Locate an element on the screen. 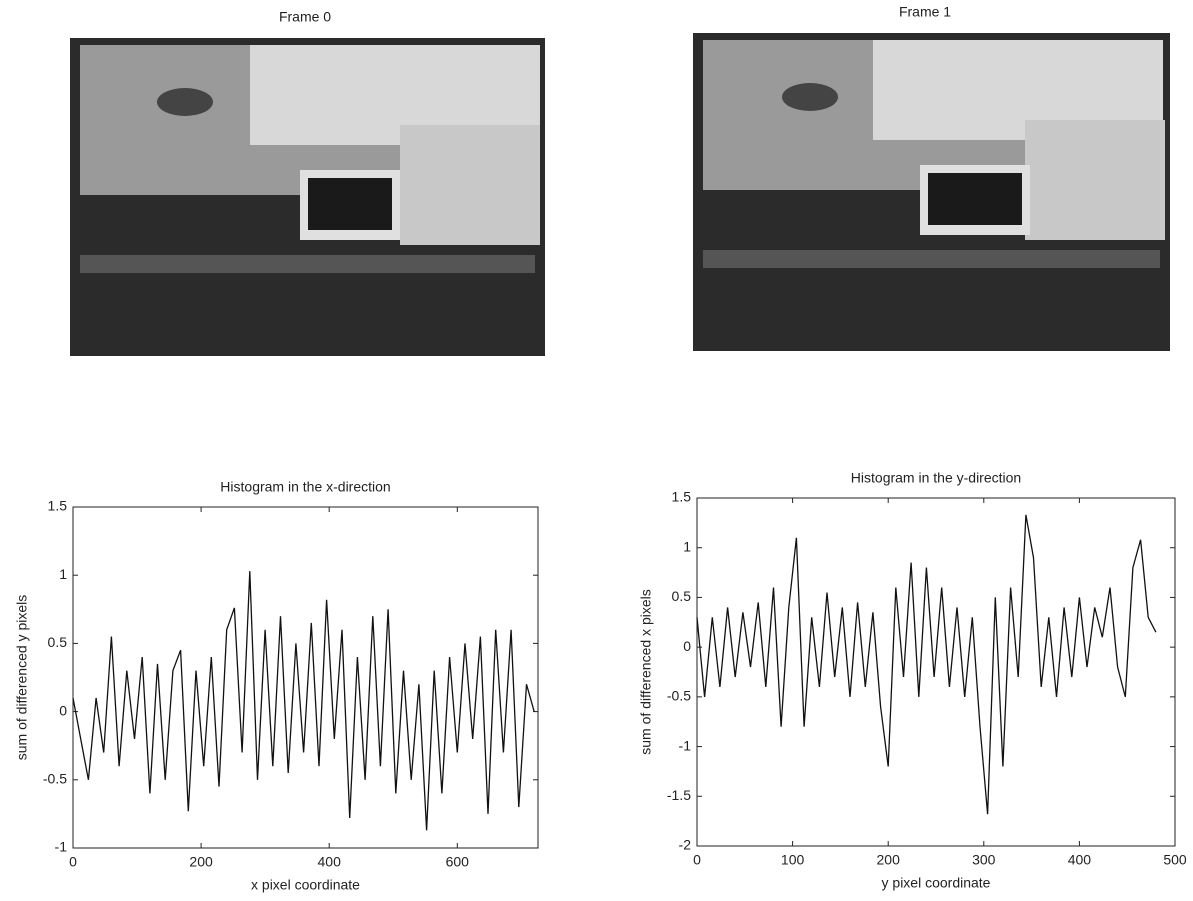 Image resolution: width=1193 pixels, height=901 pixels. y-tick-label: -2 is located at coordinates (685, 845).